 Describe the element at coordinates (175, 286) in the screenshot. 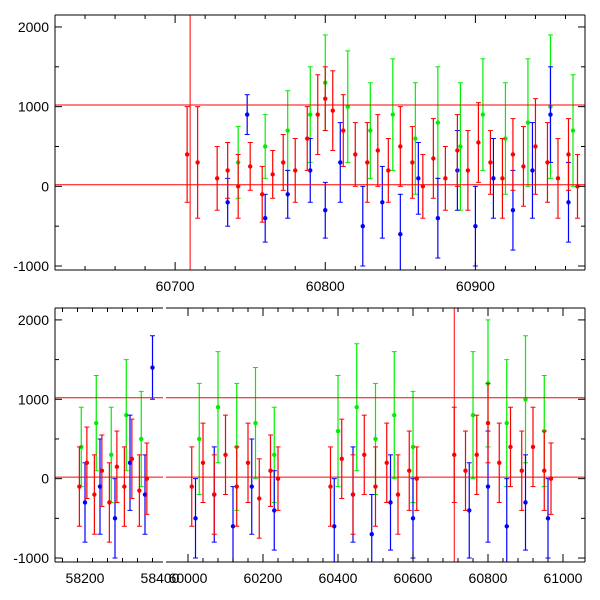

I see `x-tick-label: 60700` at that location.